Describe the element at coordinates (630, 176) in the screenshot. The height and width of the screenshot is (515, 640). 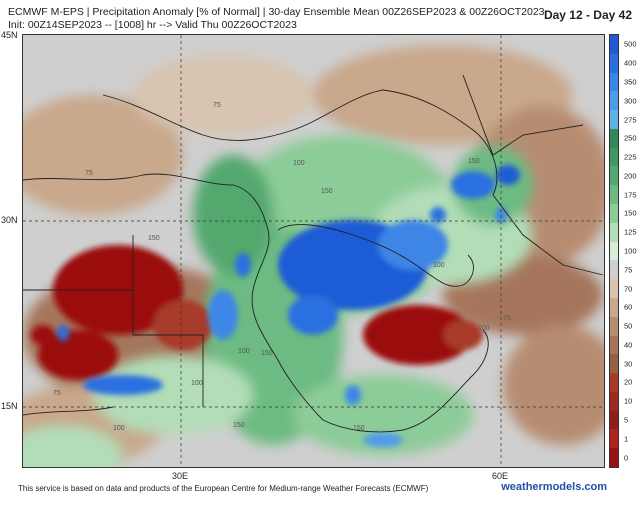
I see `colorbar-level-label: 200` at that location.